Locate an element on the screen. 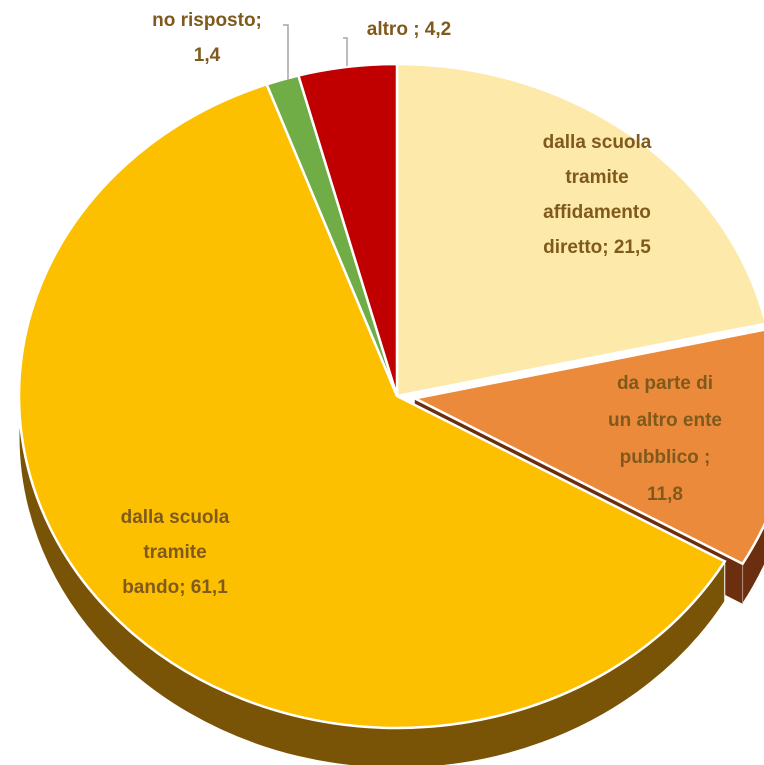 This screenshot has height=765, width=764. slice-label-1: da parte di un altro ente pubblico ; 11,8 is located at coordinates (665, 439).